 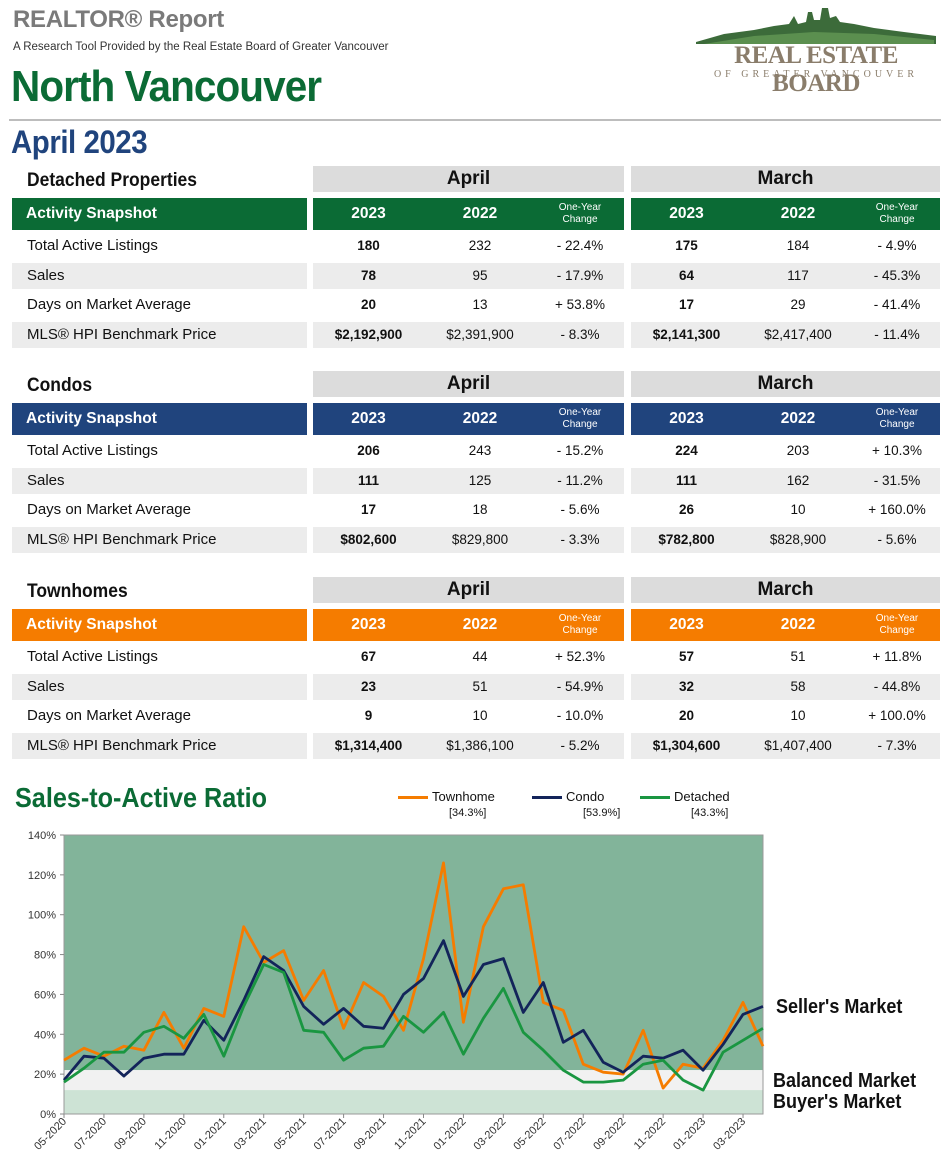 I want to click on cell-mar-change: - 4.9%, so click(x=897, y=245).